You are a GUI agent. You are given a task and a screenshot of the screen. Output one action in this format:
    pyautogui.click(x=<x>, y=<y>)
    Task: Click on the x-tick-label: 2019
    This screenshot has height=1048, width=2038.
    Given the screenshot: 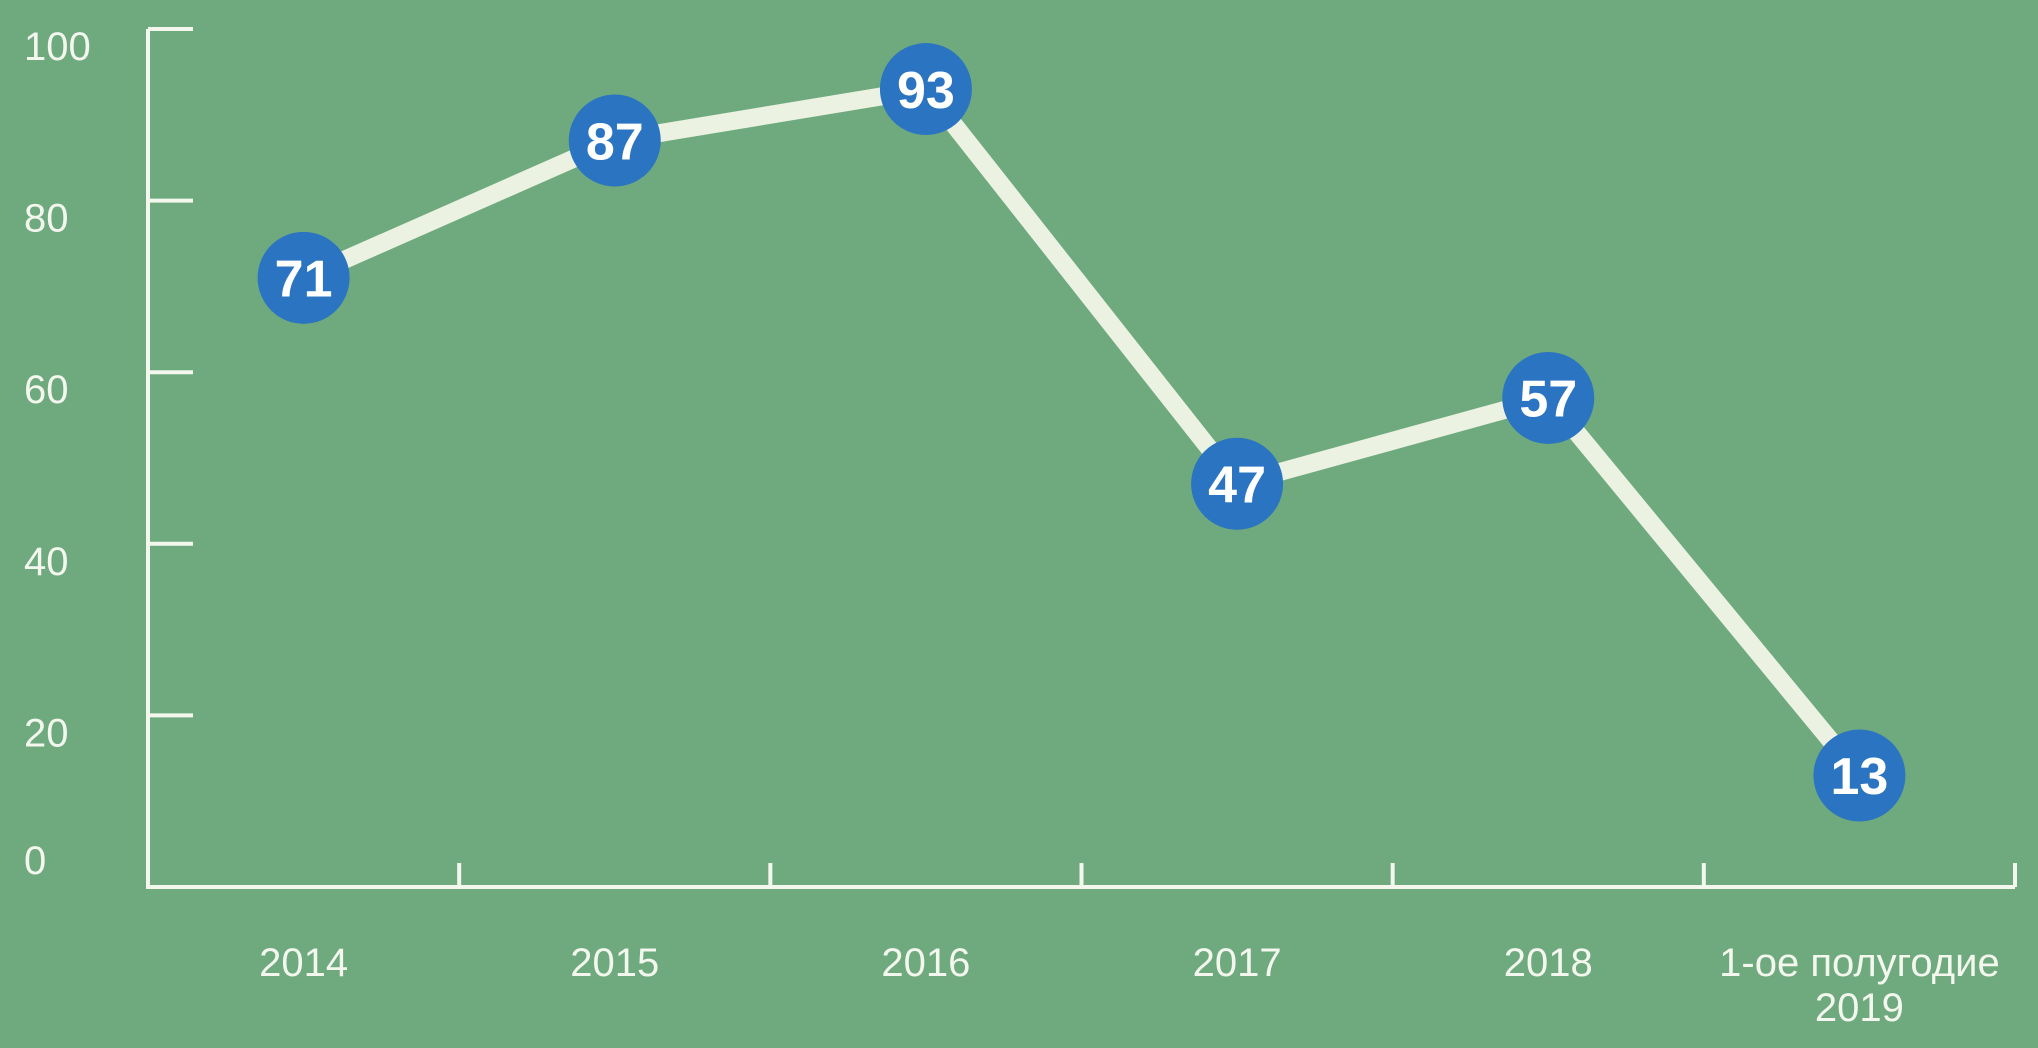 What is the action you would take?
    pyautogui.click(x=1859, y=1008)
    